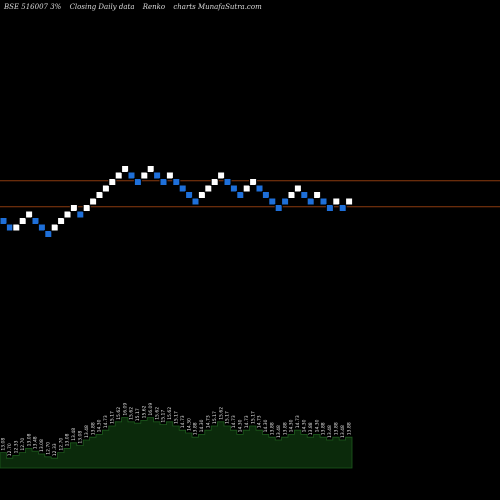 Image resolution: width=500 pixels, height=500 pixels. What do you see at coordinates (177, 201) in the screenshot?
I see `renko-bricks` at bounding box center [177, 201].